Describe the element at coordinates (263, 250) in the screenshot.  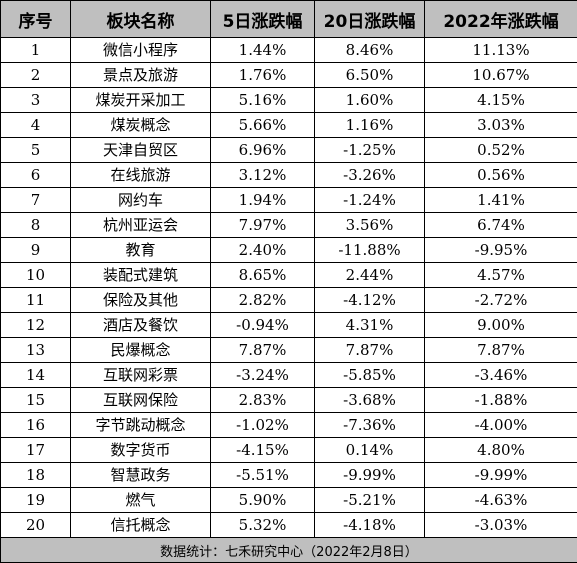
I see `cell-5day-change: 2.40%` at that location.